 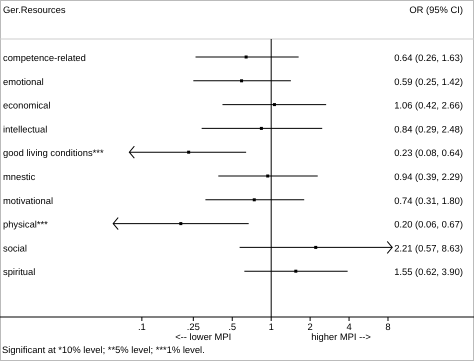 I want to click on annotation: 0.59 (0.25, 1.42), so click(x=428, y=81).